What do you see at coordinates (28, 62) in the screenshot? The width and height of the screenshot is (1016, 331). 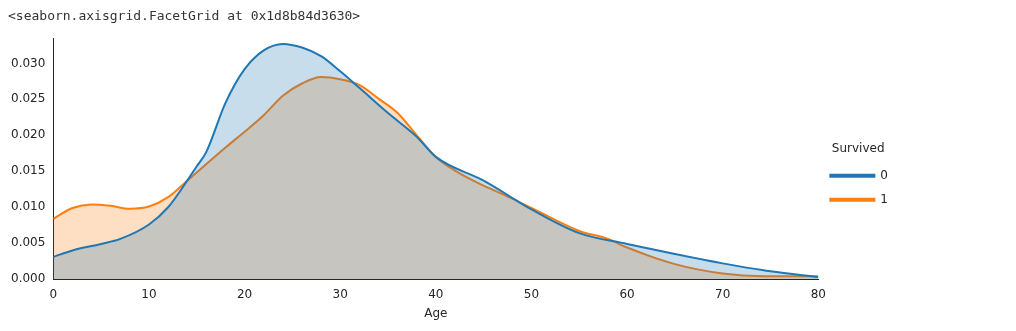 I see `y-tick-label: 0.030` at bounding box center [28, 62].